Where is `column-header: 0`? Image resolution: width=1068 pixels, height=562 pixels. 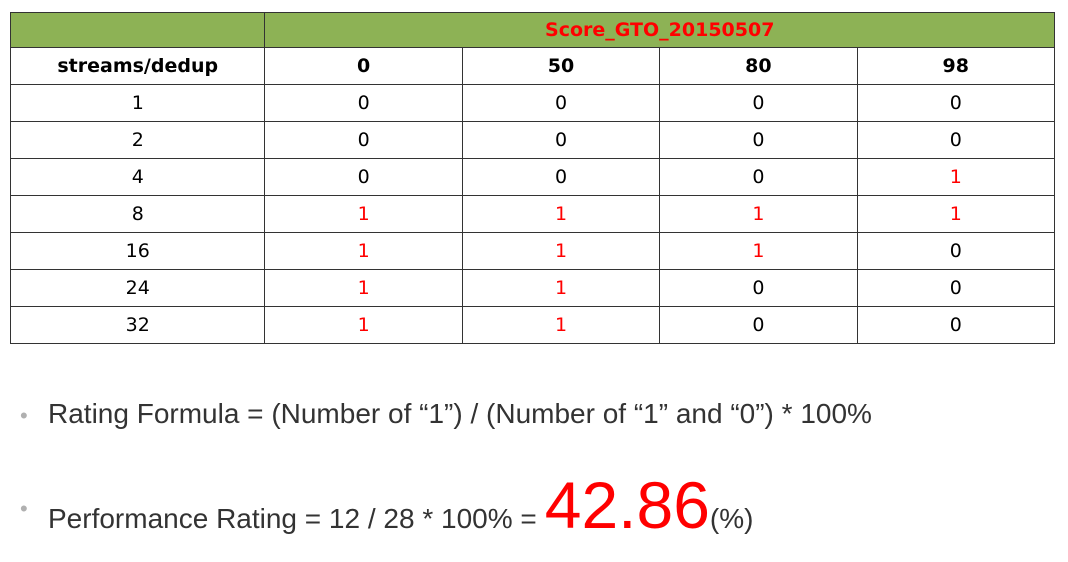 column-header: 0 is located at coordinates (363, 66).